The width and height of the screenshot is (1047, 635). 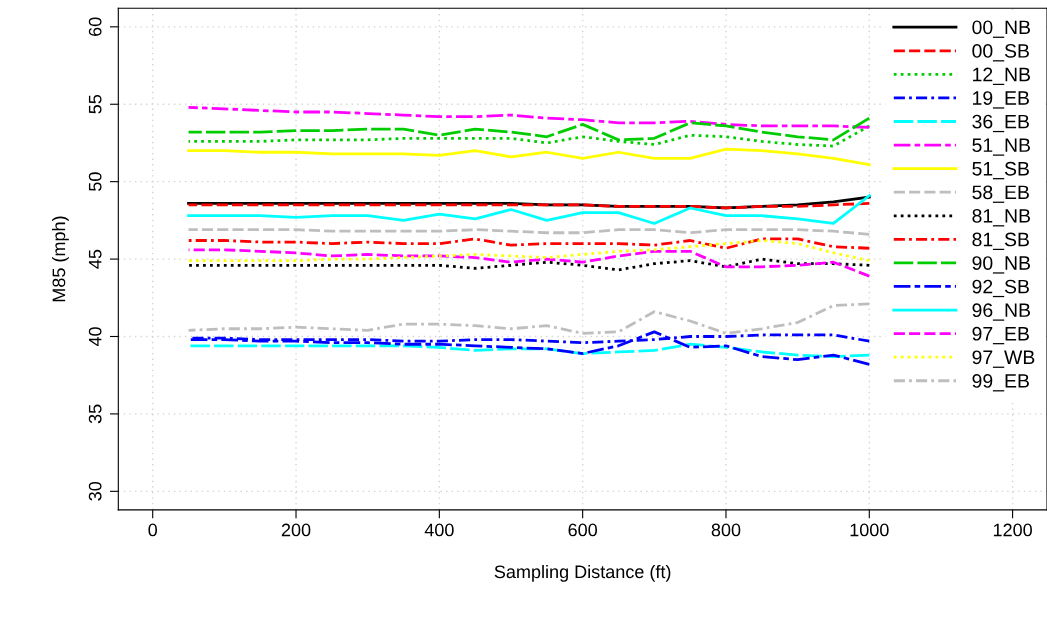 I want to click on legend-label: 81_SB, so click(x=1000, y=241).